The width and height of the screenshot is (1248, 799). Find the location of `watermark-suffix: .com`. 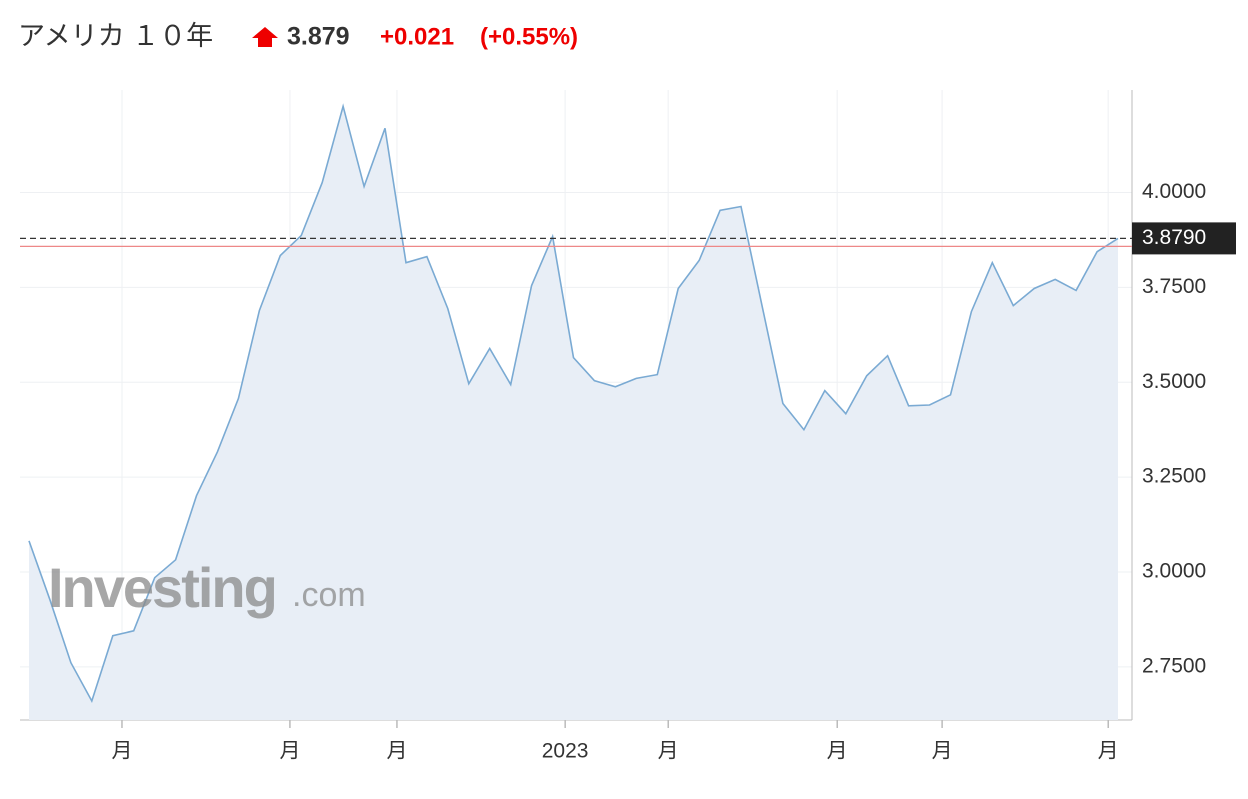

watermark-suffix: .com is located at coordinates (329, 595).